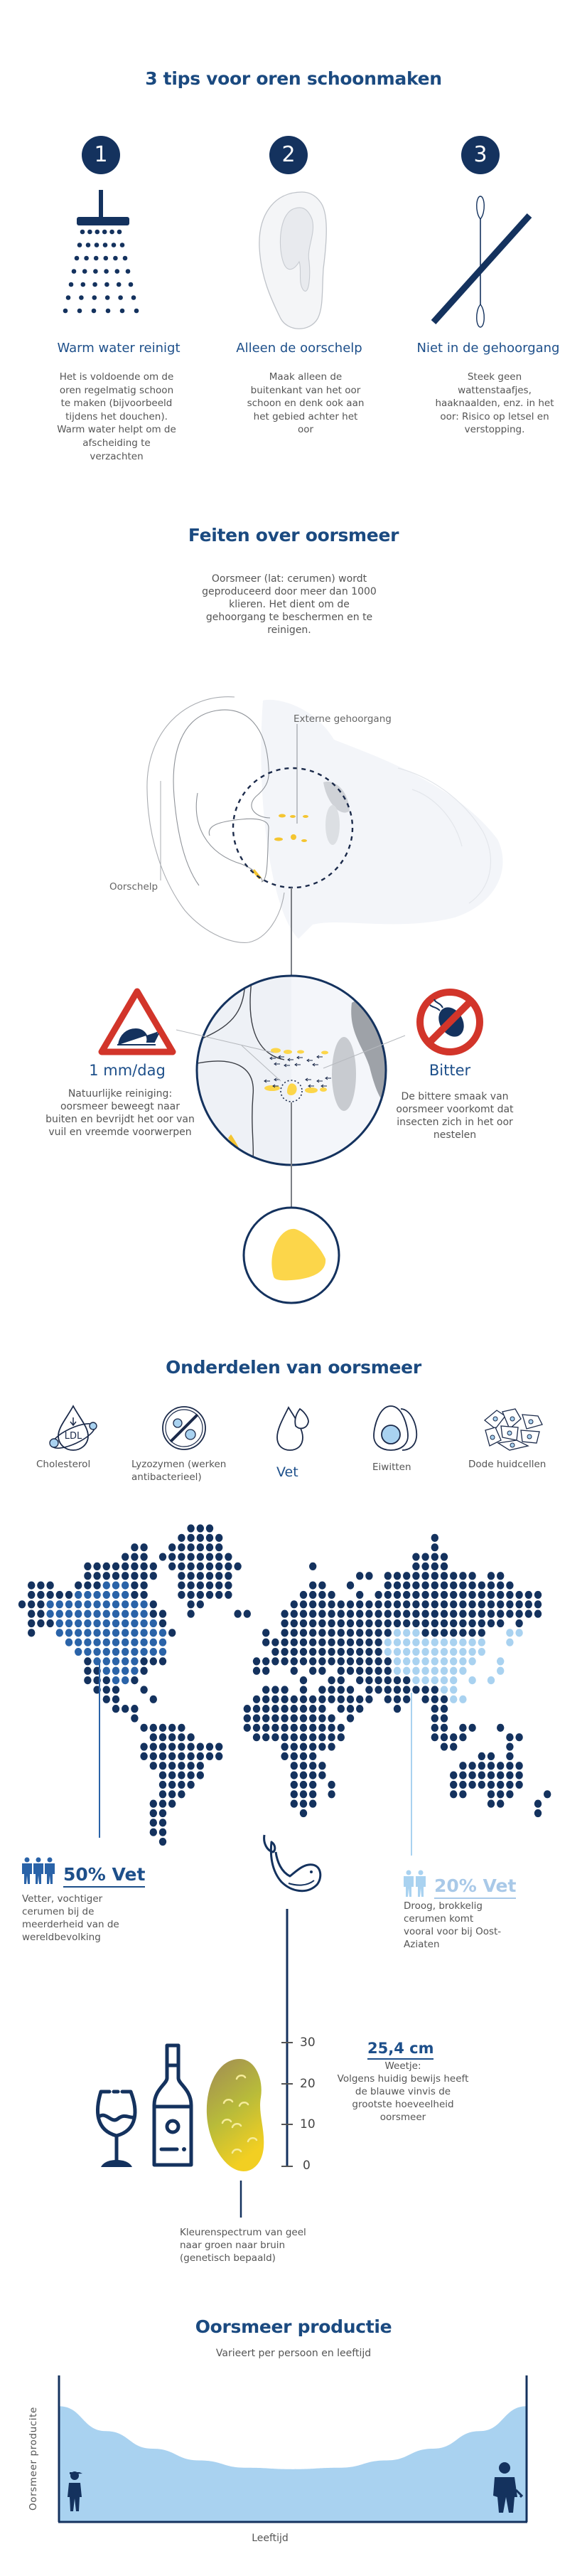 The image size is (587, 2576). I want to click on step-number-2: 2, so click(288, 155).